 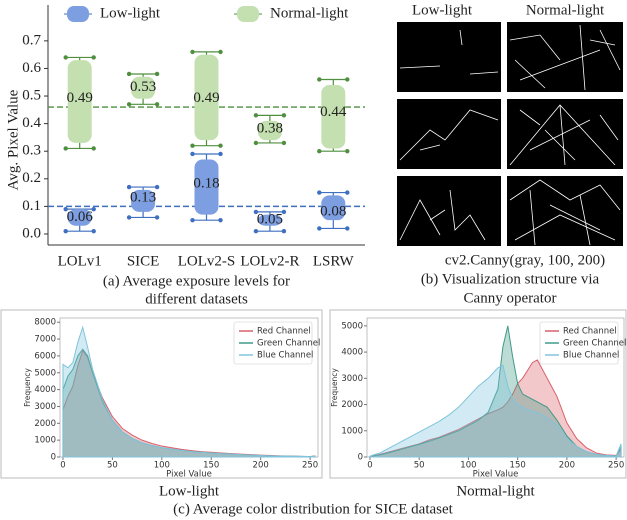 I want to click on y-tick-label: 4000, so click(x=352, y=353).